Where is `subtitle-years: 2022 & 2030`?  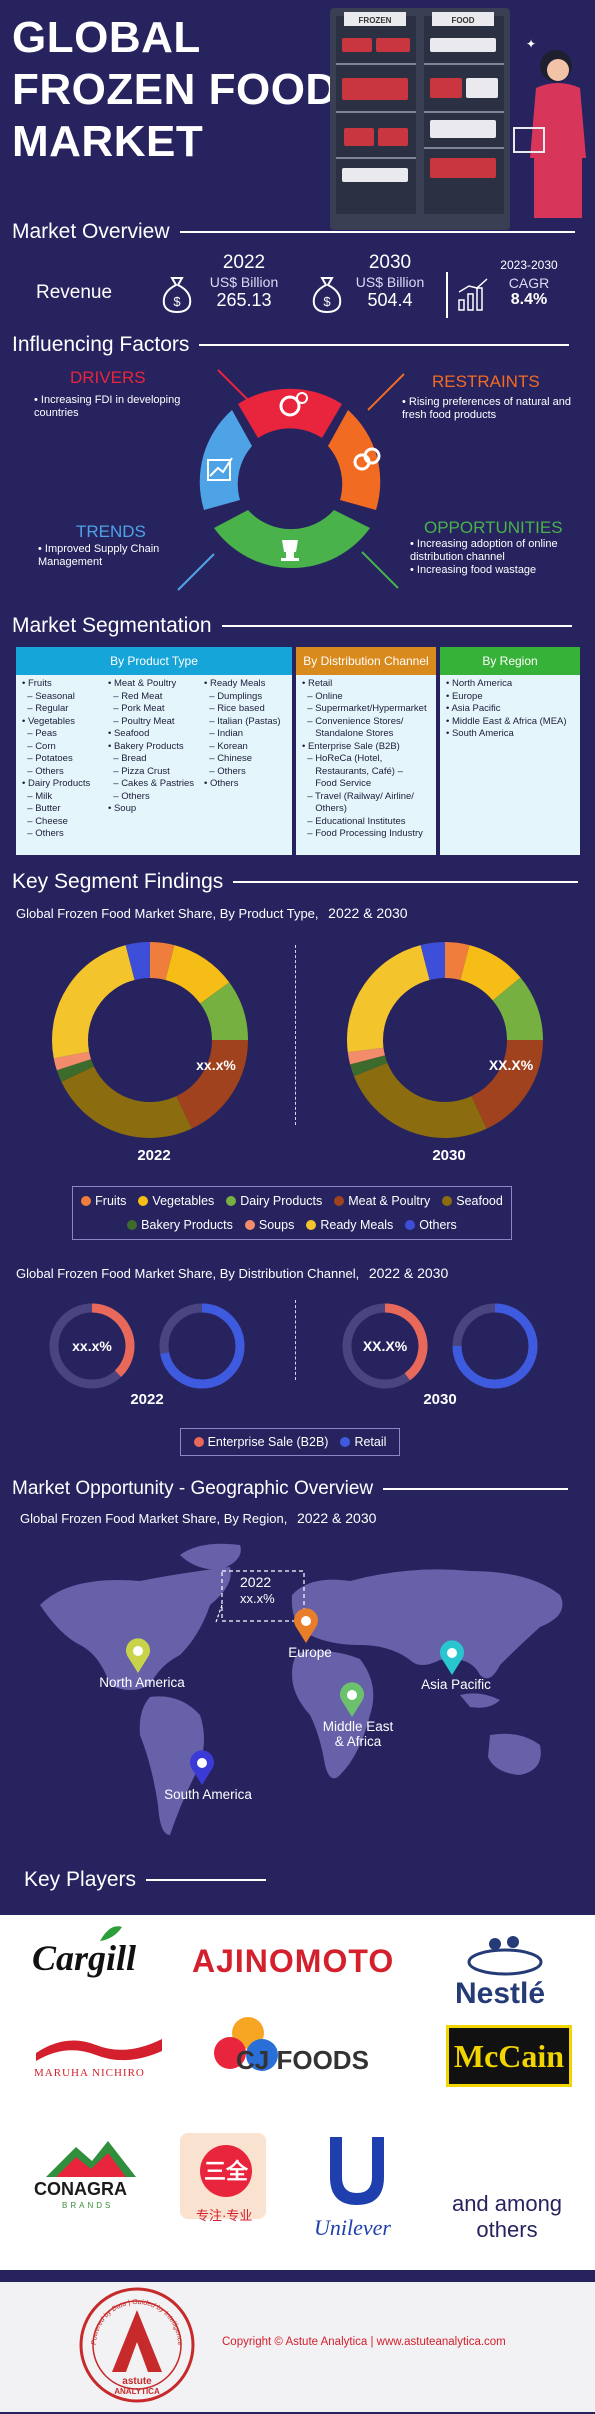
subtitle-years: 2022 & 2030 is located at coordinates (408, 1273).